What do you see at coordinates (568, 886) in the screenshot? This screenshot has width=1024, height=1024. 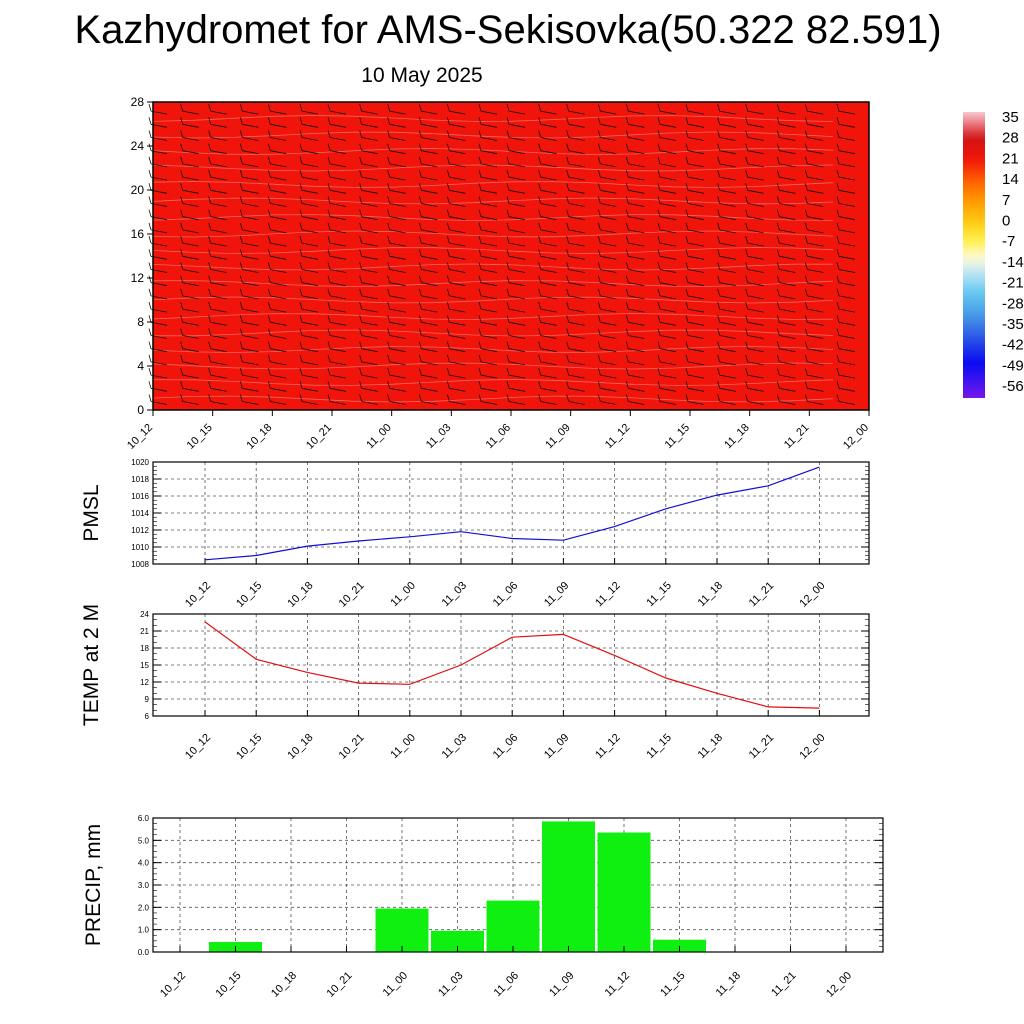 I see `precip-bar` at bounding box center [568, 886].